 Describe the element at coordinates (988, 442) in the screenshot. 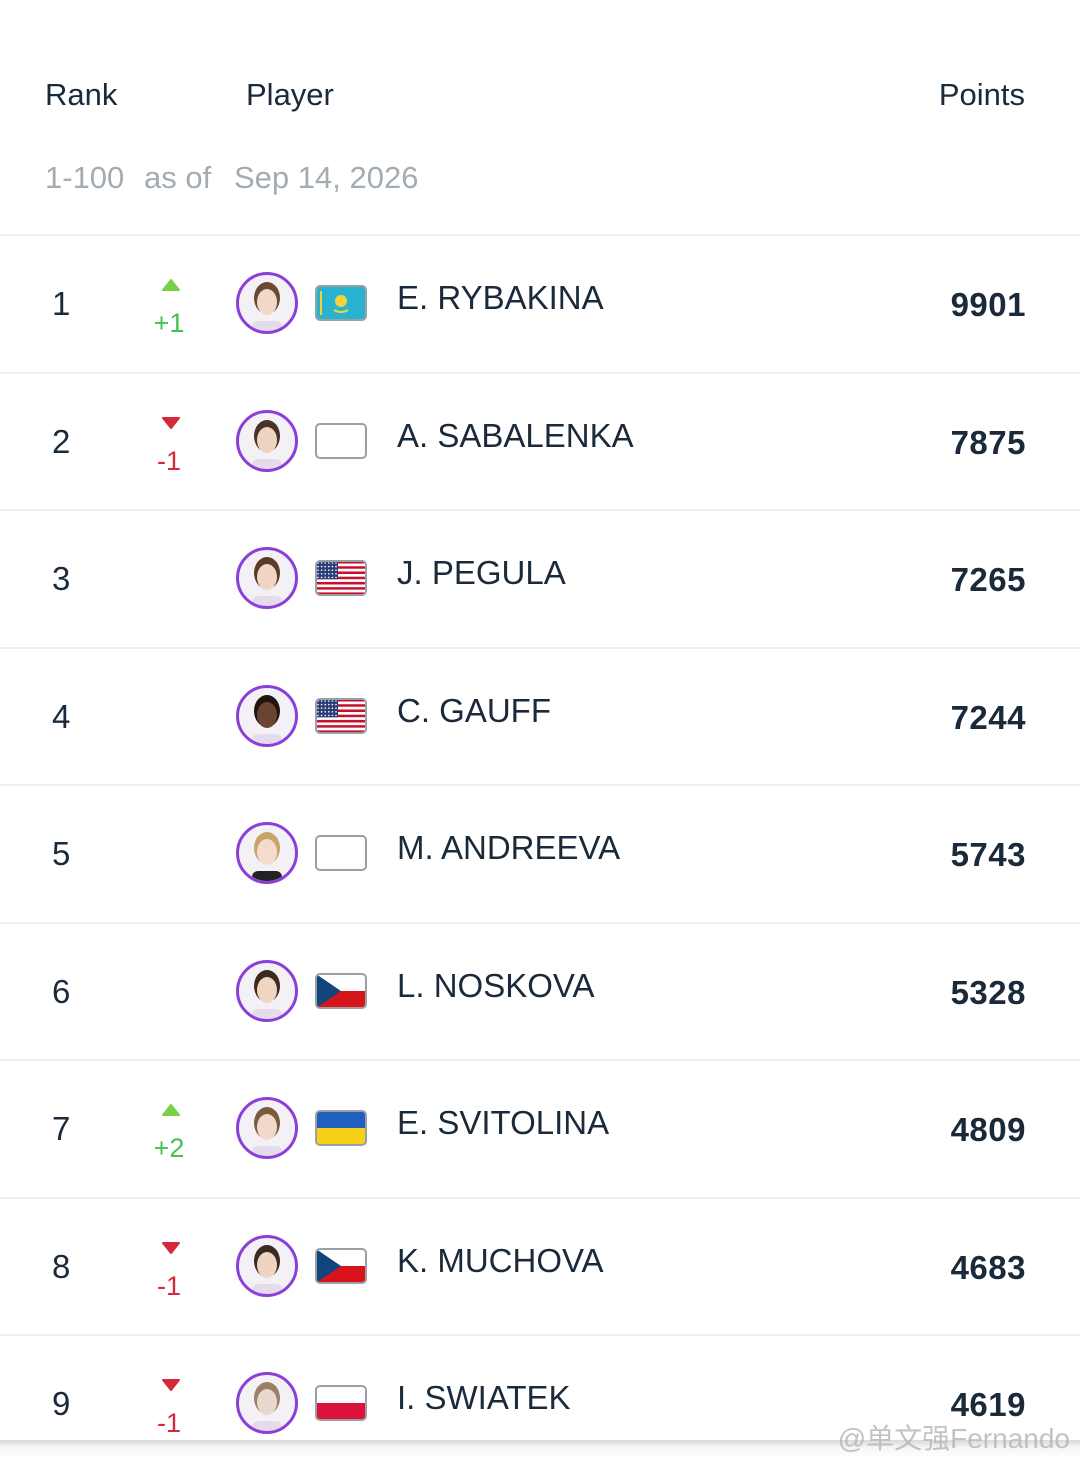

I see `player-points: 7875` at that location.